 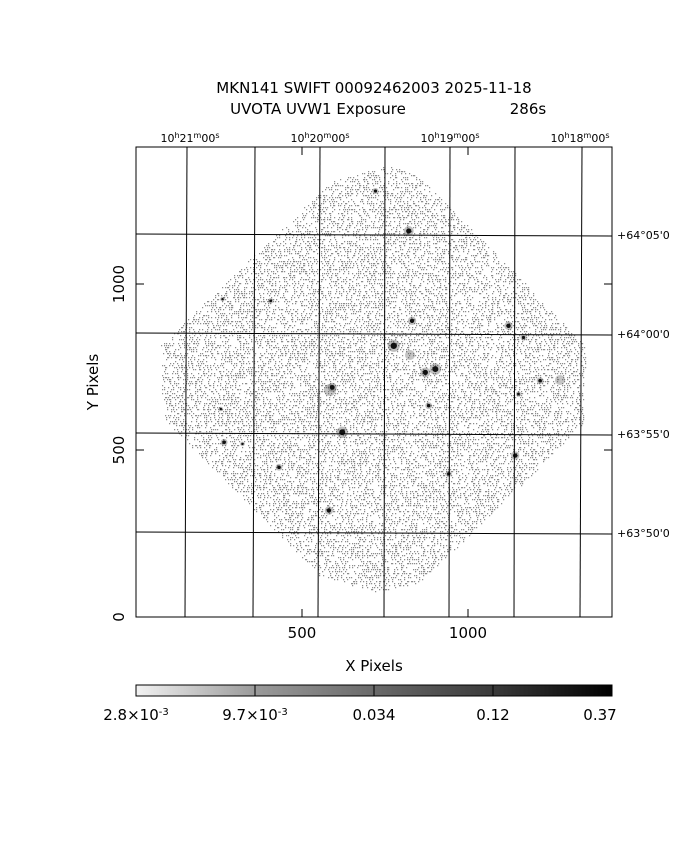 What do you see at coordinates (136, 715) in the screenshot?
I see `colorbar-label: 2.8×10-3` at bounding box center [136, 715].